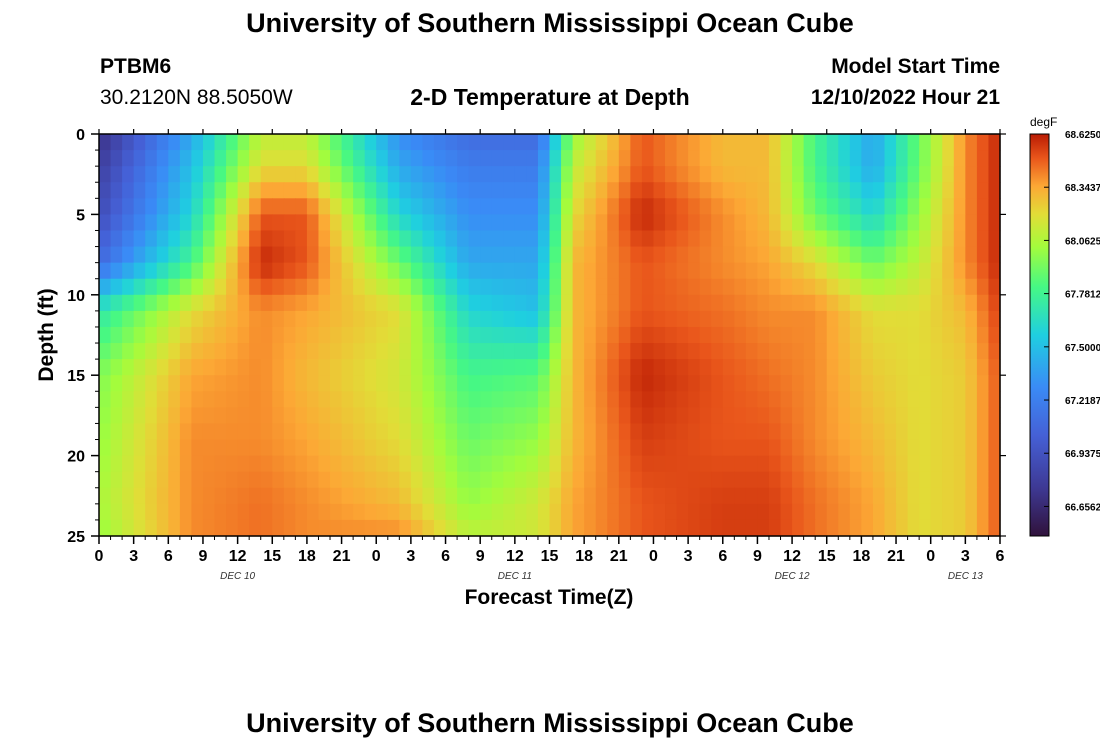 The image size is (1100, 750). What do you see at coordinates (76, 296) in the screenshot?
I see `y-tick-label: 10` at bounding box center [76, 296].